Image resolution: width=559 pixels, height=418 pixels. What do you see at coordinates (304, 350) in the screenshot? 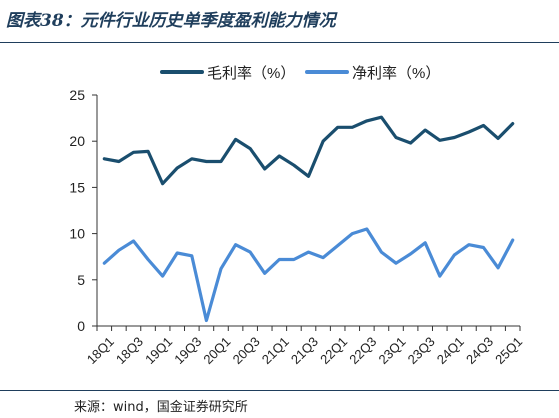
I see `x-tick-label: 21Q3` at bounding box center [304, 350].